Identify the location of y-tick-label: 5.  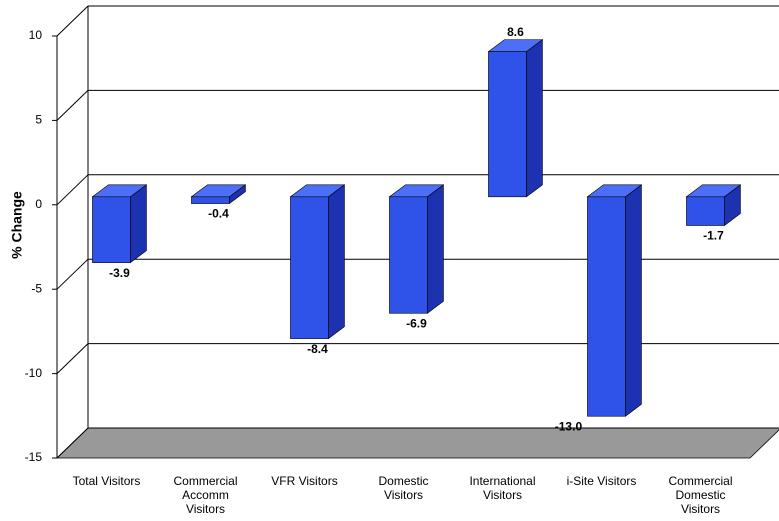
(38, 120).